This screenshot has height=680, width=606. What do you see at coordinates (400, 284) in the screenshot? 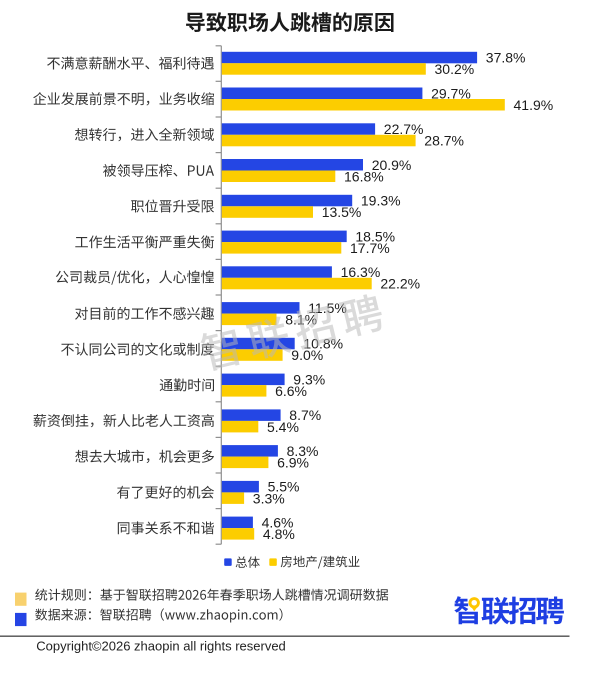
I see `svg-text: 22.2%` at bounding box center [400, 284].